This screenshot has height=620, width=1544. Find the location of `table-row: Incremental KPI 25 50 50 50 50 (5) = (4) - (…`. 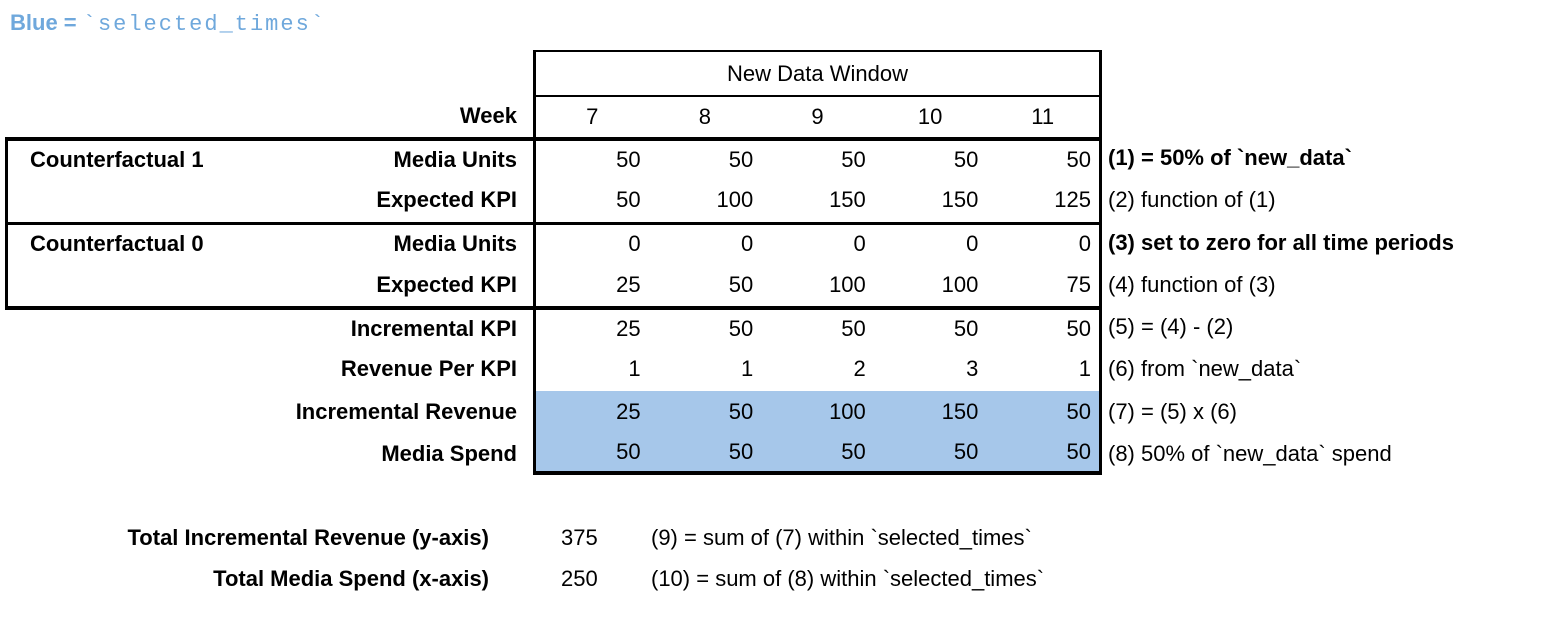

table-row: Incremental KPI 25 50 50 50 50 (5) = (4) - (… is located at coordinates (772, 327).